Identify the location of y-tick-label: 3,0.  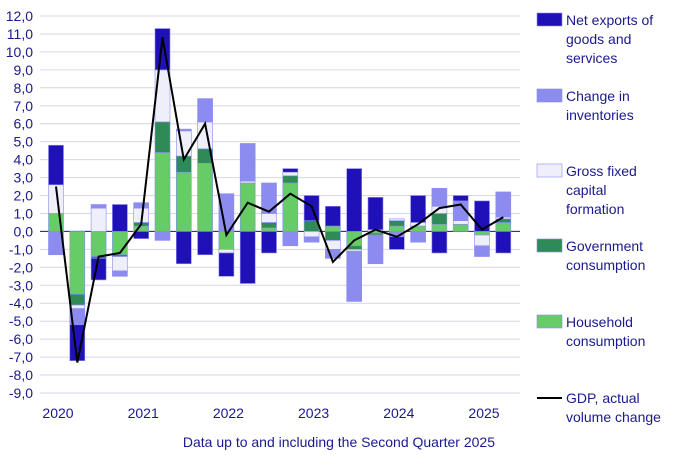
(24, 178).